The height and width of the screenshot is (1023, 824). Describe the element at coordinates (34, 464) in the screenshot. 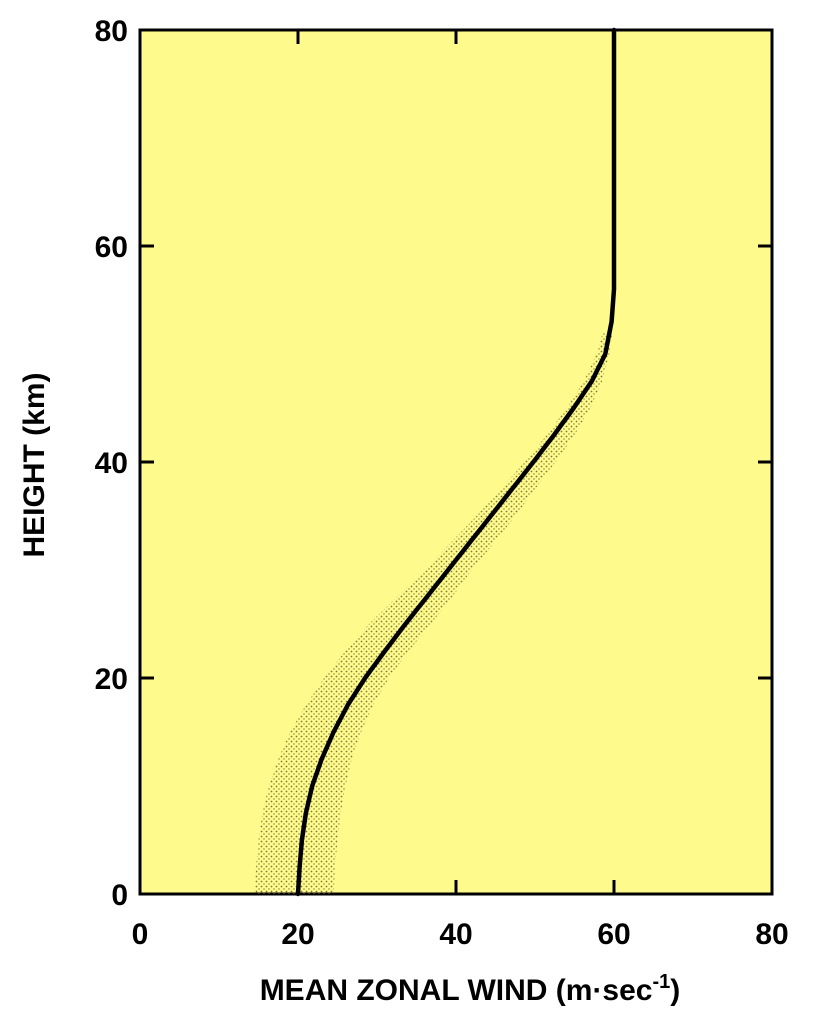

I see `y-axis-title: HEIGHT (km)` at that location.